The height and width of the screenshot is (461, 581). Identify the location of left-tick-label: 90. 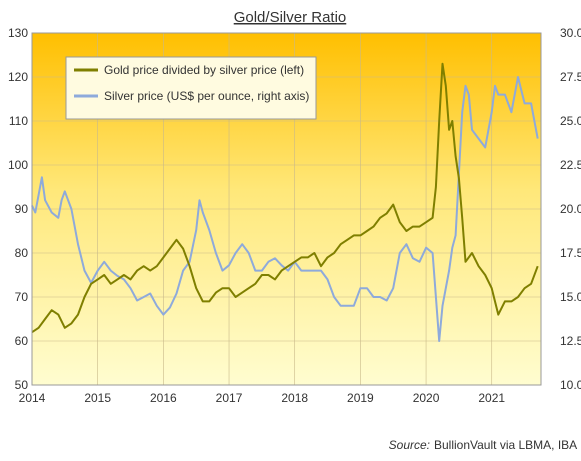
(22, 209).